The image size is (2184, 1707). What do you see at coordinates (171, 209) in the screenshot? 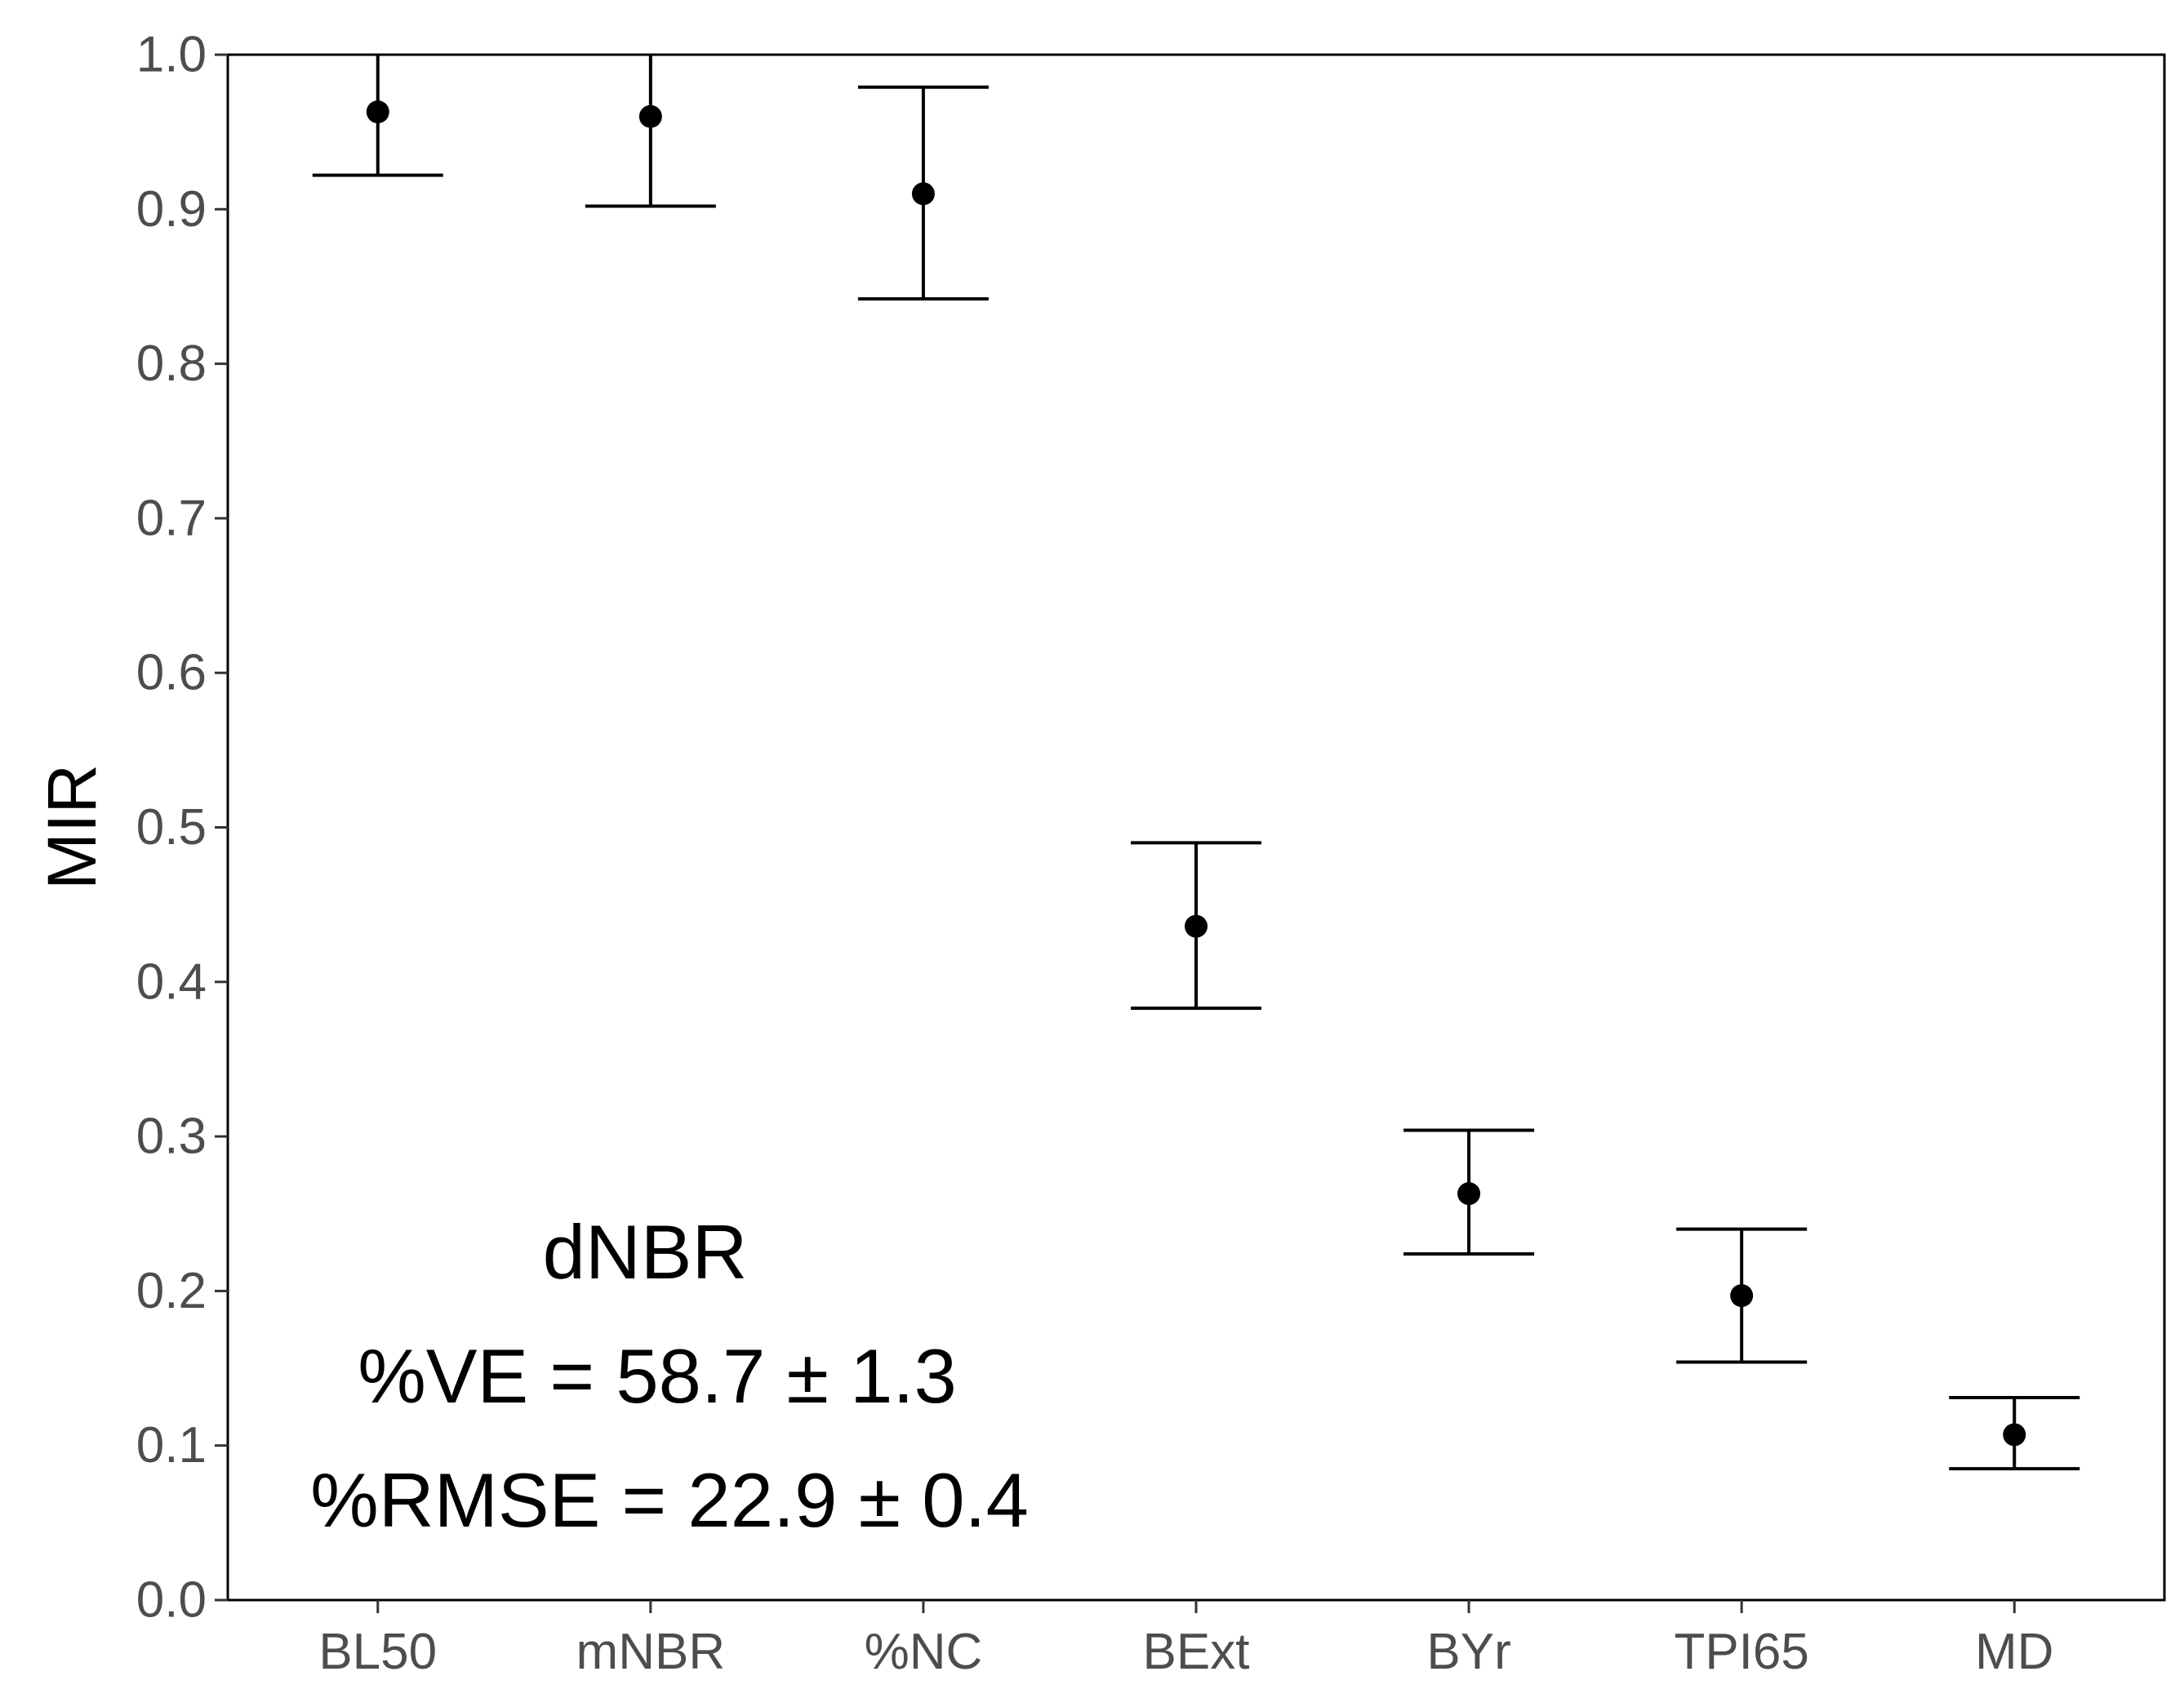
I see `y-tick-label: 0.9` at bounding box center [171, 209].